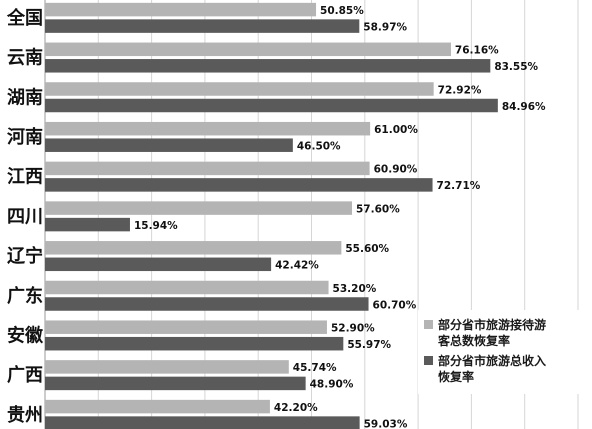  I want to click on value-label-reception: 60.90%, so click(396, 170).